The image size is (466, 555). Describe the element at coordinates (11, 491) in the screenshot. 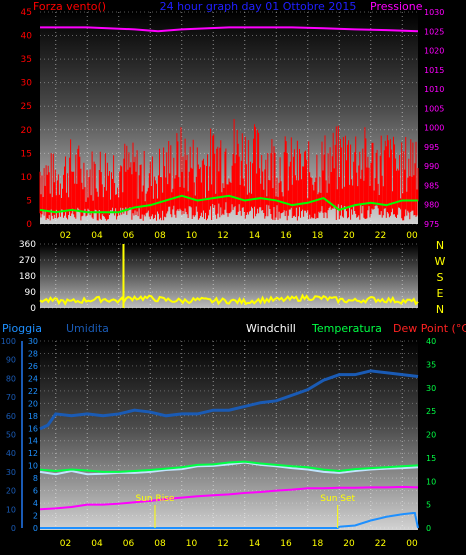

I see `humidity-y-tick: 20` at that location.